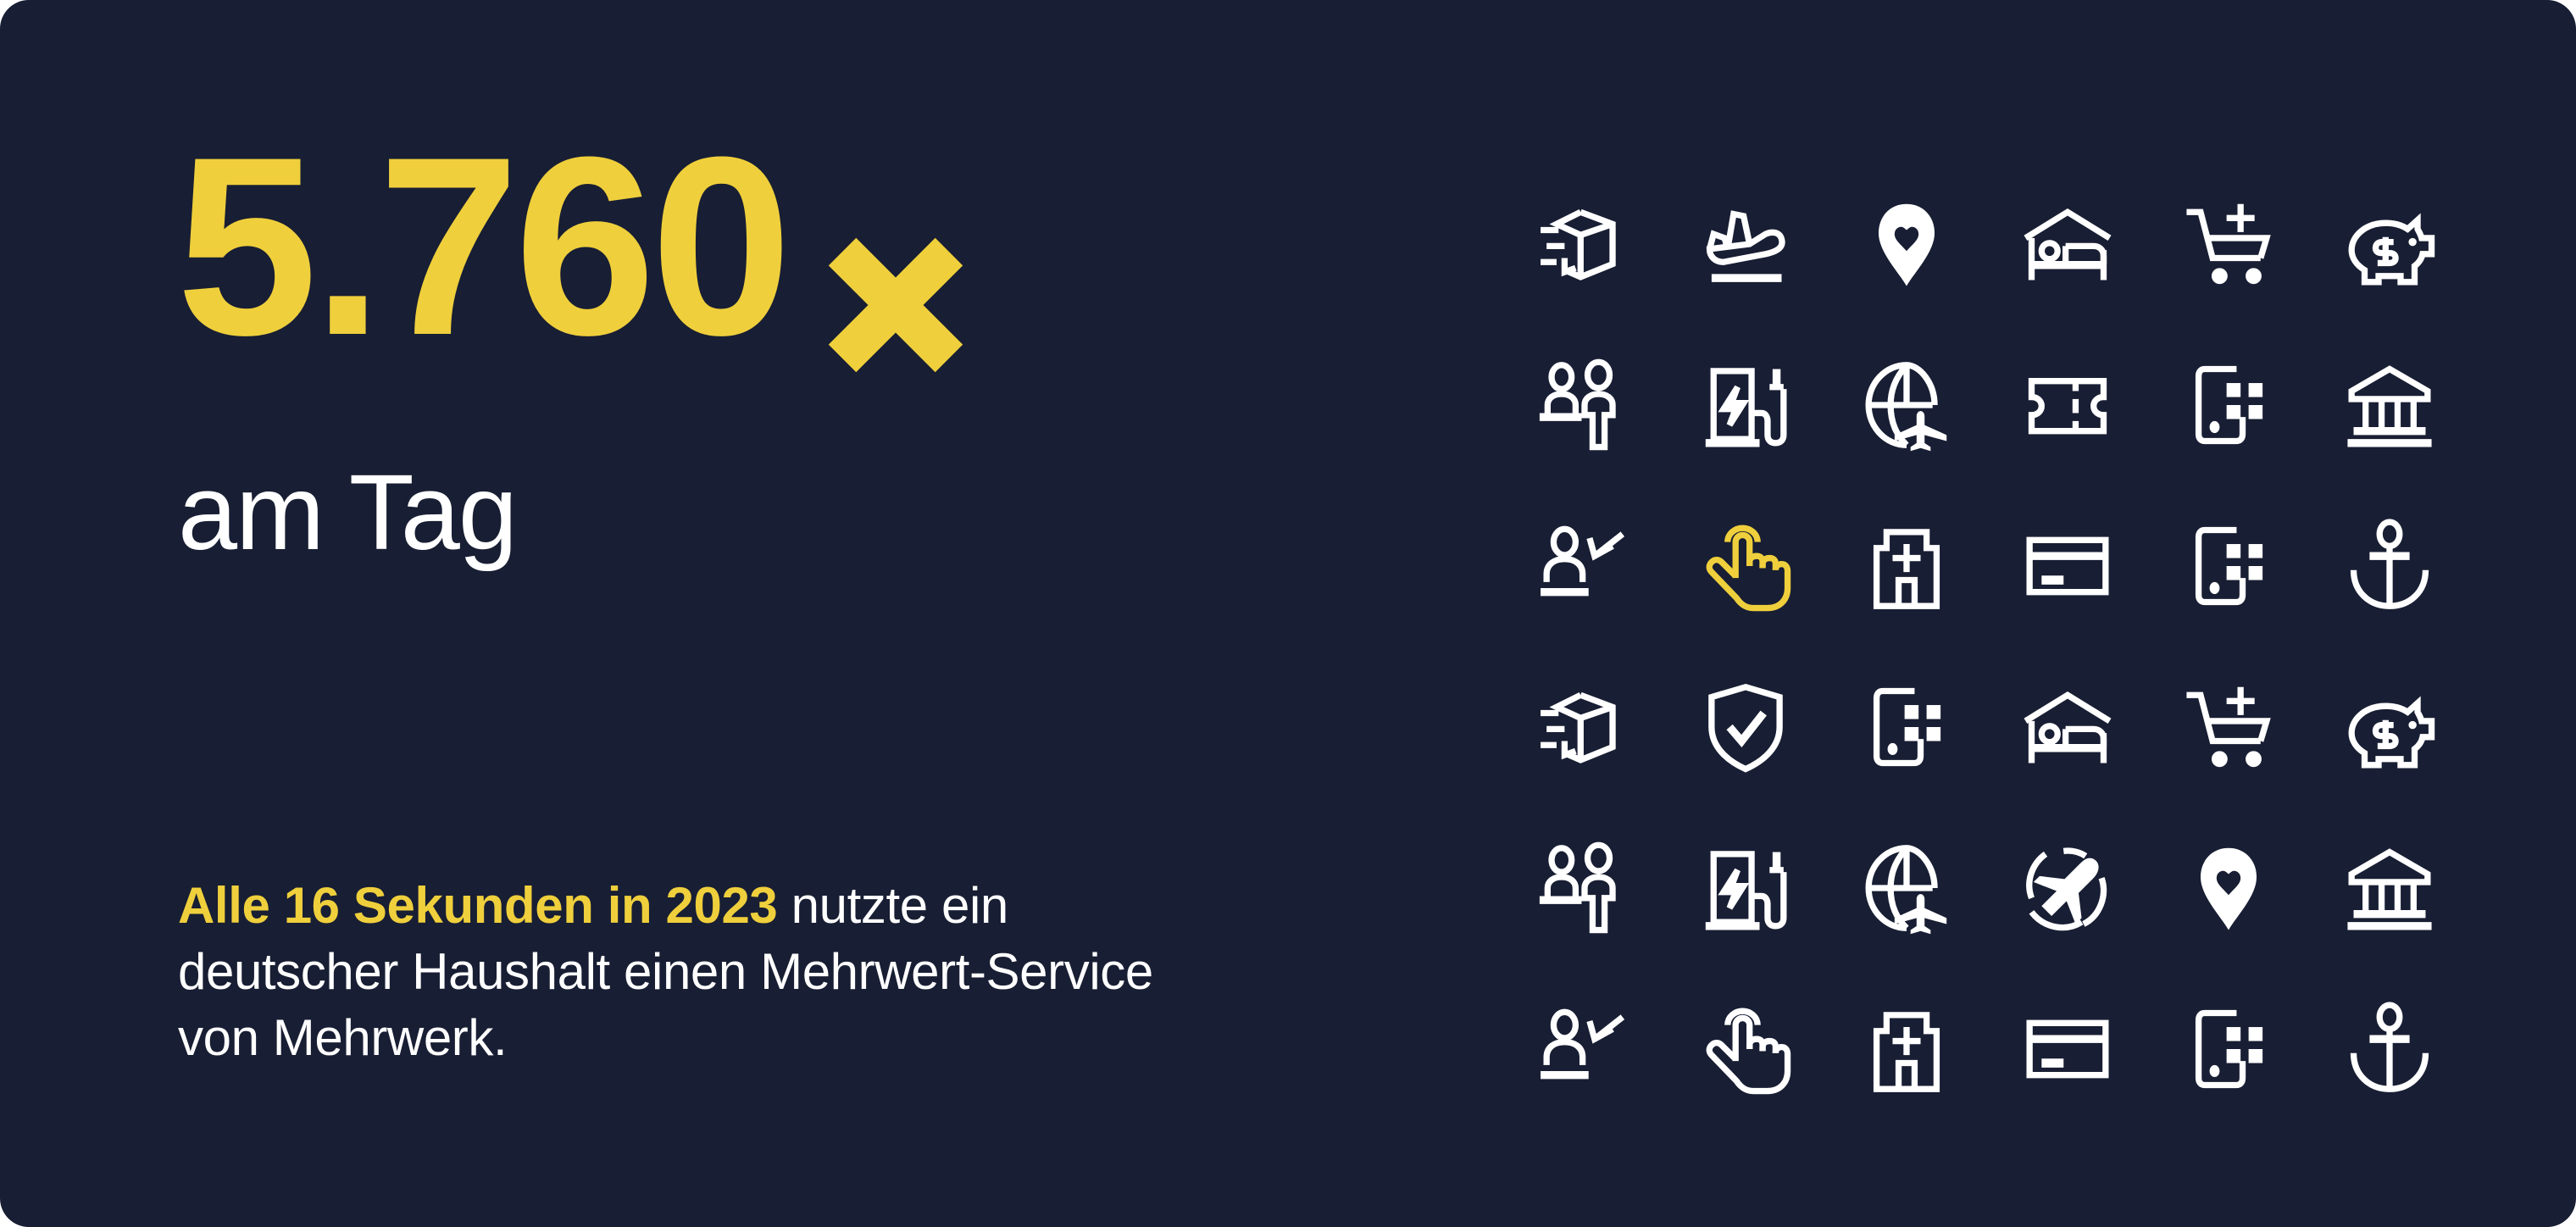  I want to click on shield-check-icon, so click(1746, 727).